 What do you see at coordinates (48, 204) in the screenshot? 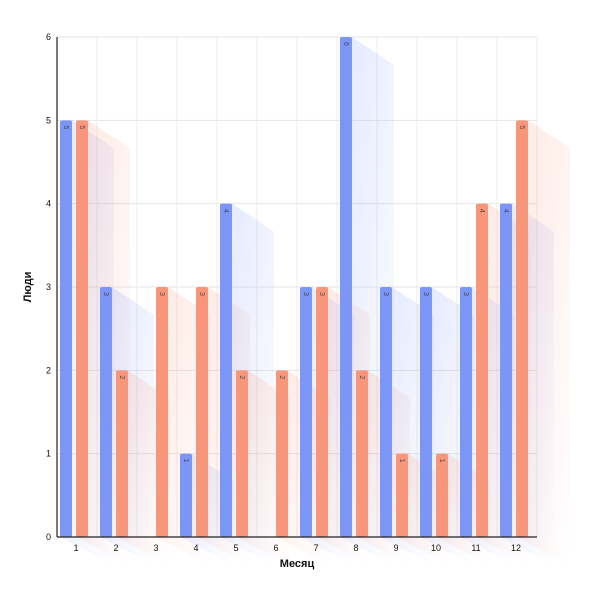
I see `y-tick-label: 4` at bounding box center [48, 204].